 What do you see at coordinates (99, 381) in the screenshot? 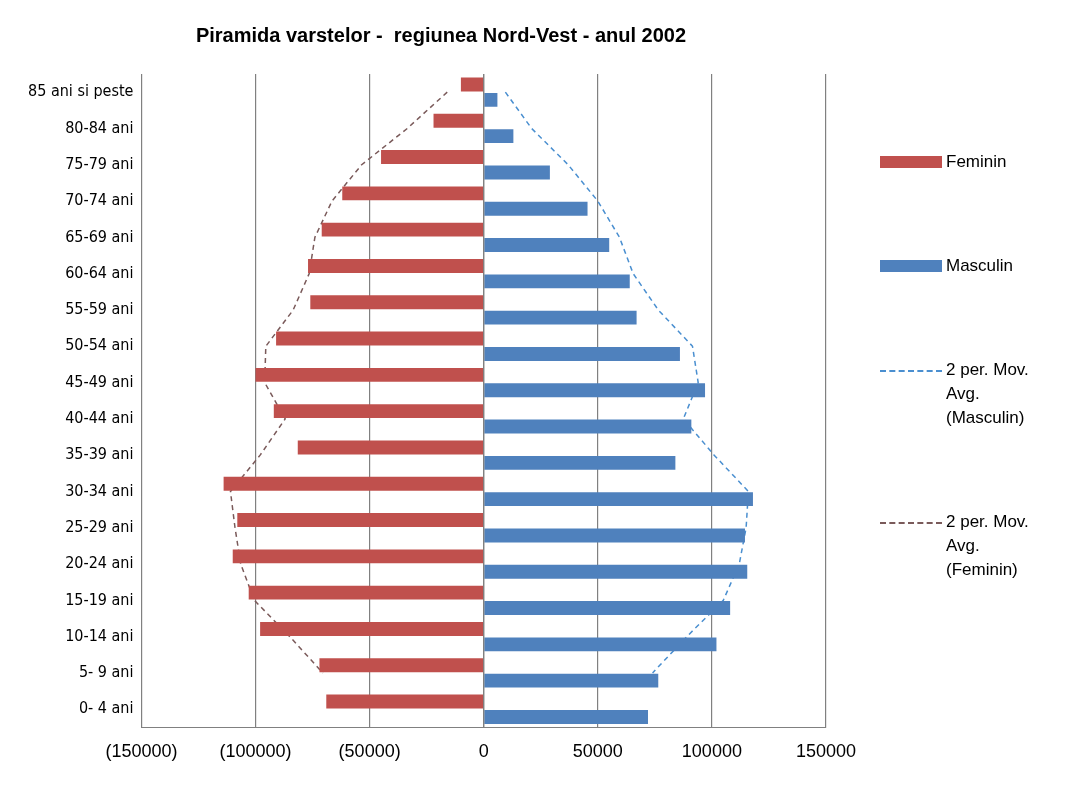
I see `y-tick-label: 45-49 ani` at bounding box center [99, 381].